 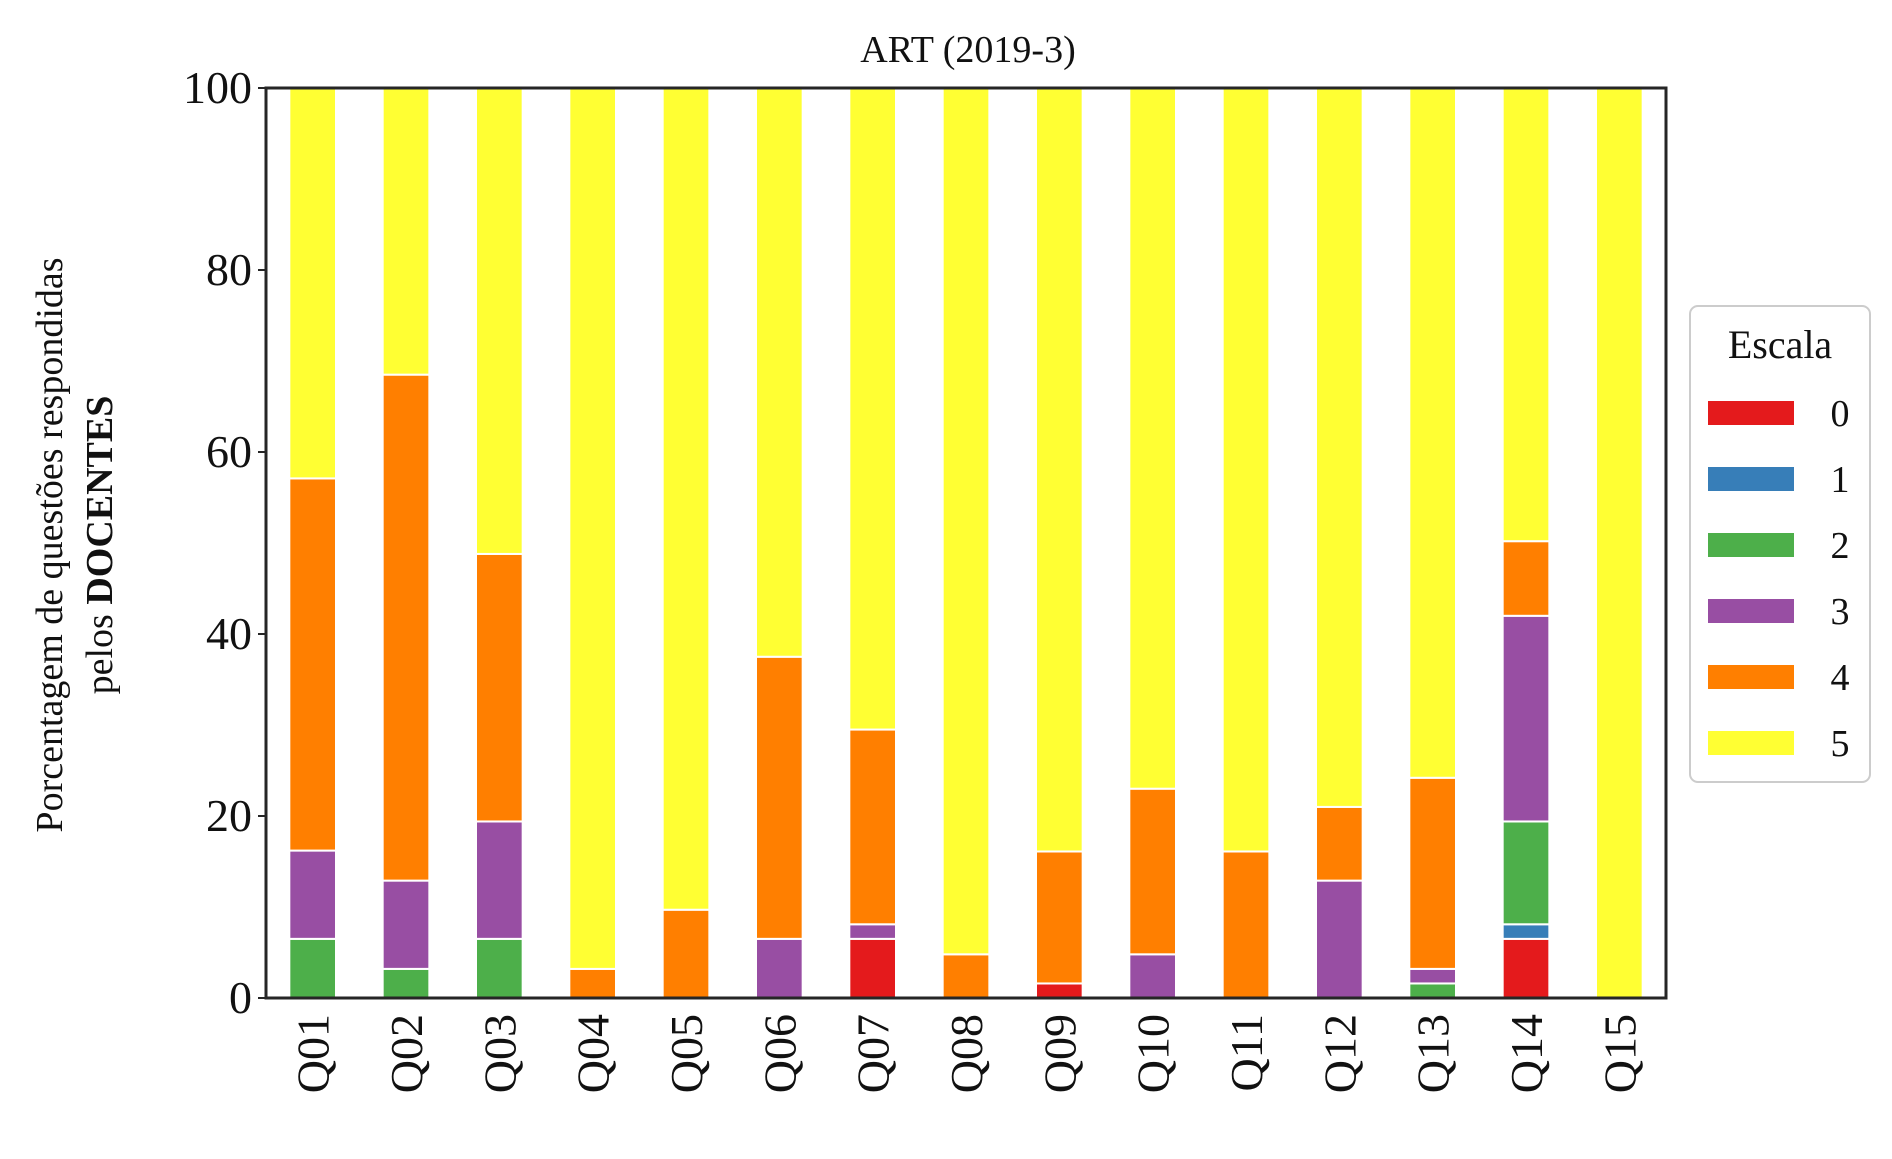 I want to click on y-axis-label-line1: Porcentagem de questões respondidas, so click(x=50, y=544).